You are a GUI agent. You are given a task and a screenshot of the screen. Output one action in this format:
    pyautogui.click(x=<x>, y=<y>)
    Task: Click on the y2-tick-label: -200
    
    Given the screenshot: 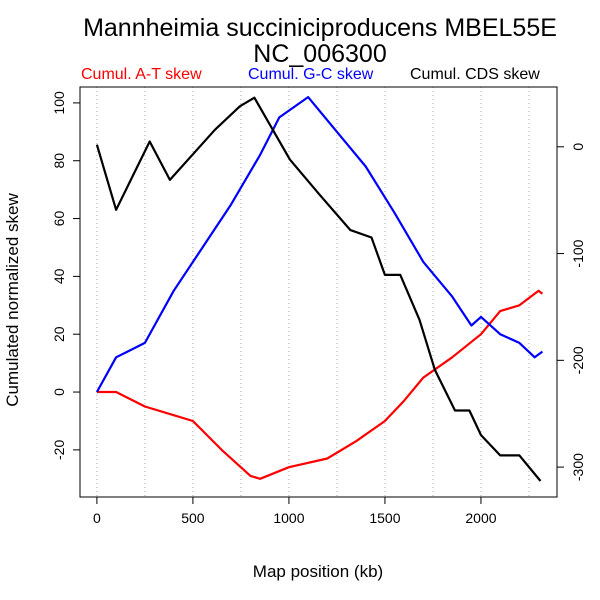 What is the action you would take?
    pyautogui.click(x=578, y=360)
    